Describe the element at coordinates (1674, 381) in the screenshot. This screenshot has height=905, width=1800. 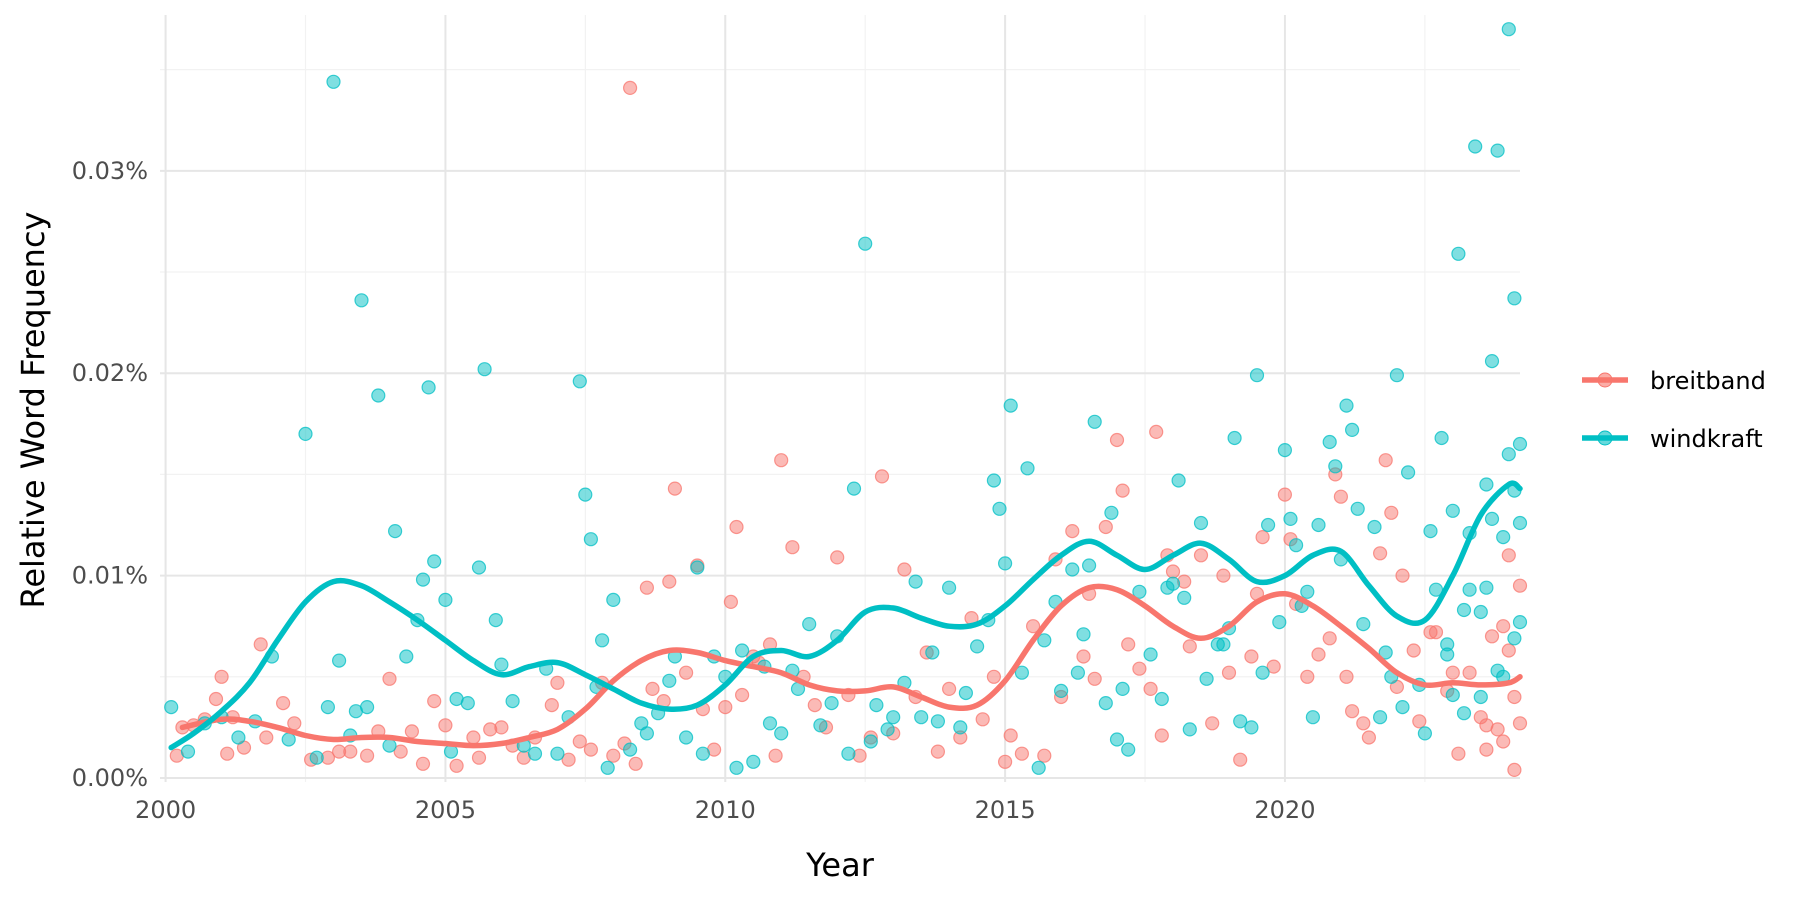
I see `legend-item-breitband: breitband` at that location.